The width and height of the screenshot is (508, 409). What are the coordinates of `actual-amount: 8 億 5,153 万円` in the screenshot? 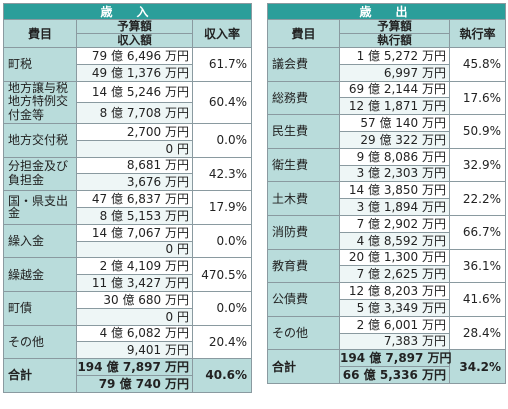 It's located at (134, 215).